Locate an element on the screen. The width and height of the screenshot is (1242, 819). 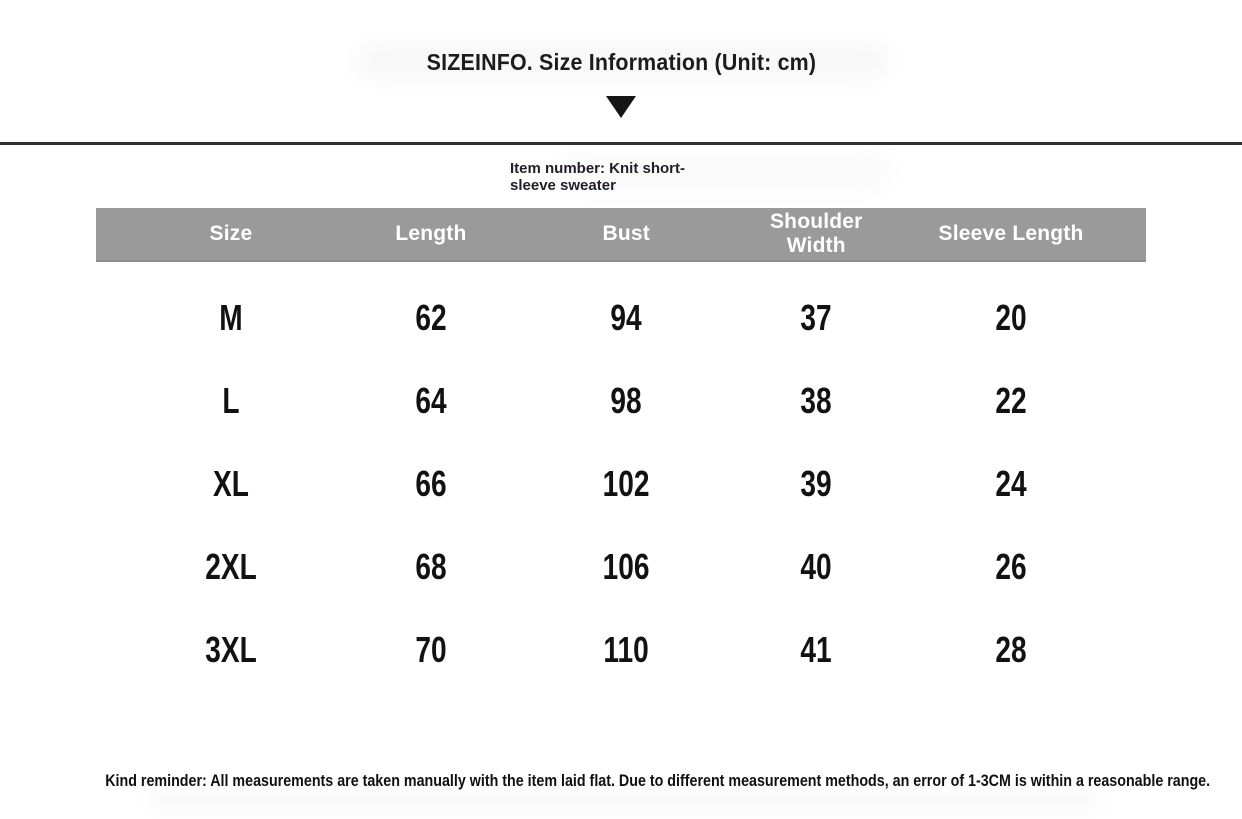
down-arrow-icon is located at coordinates (621, 107).